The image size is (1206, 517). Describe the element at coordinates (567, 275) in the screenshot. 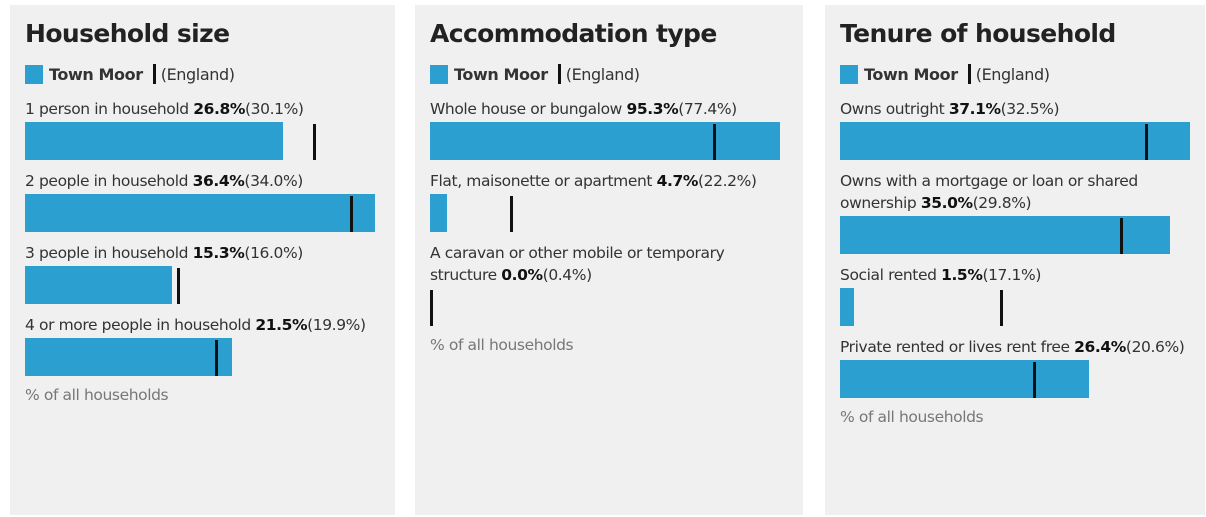

I see `comparison-label: (0.4%)` at that location.